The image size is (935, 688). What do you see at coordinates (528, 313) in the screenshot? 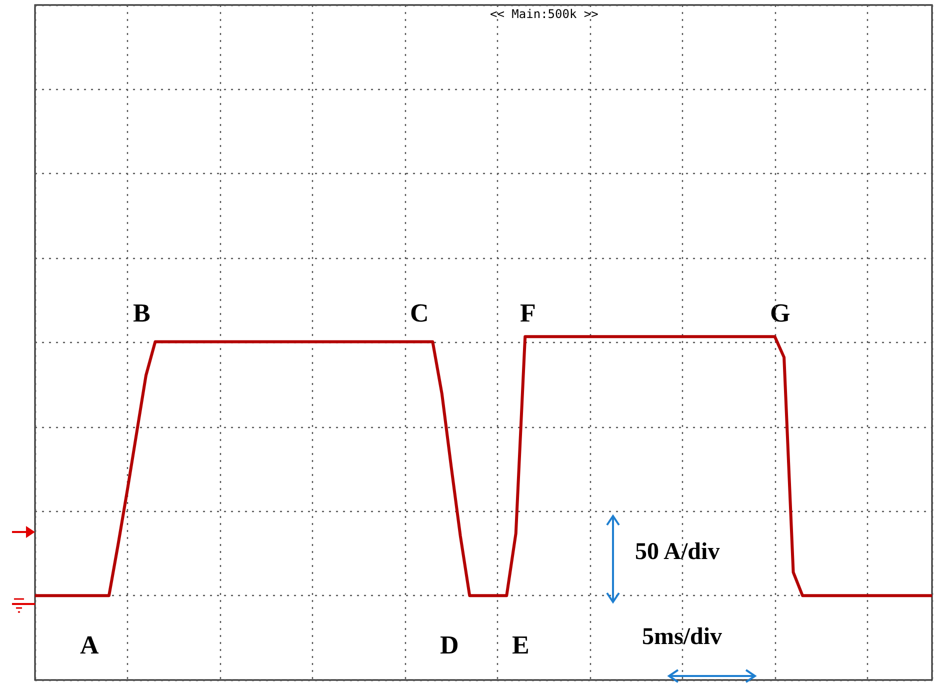
I see `text: F` at bounding box center [528, 313].